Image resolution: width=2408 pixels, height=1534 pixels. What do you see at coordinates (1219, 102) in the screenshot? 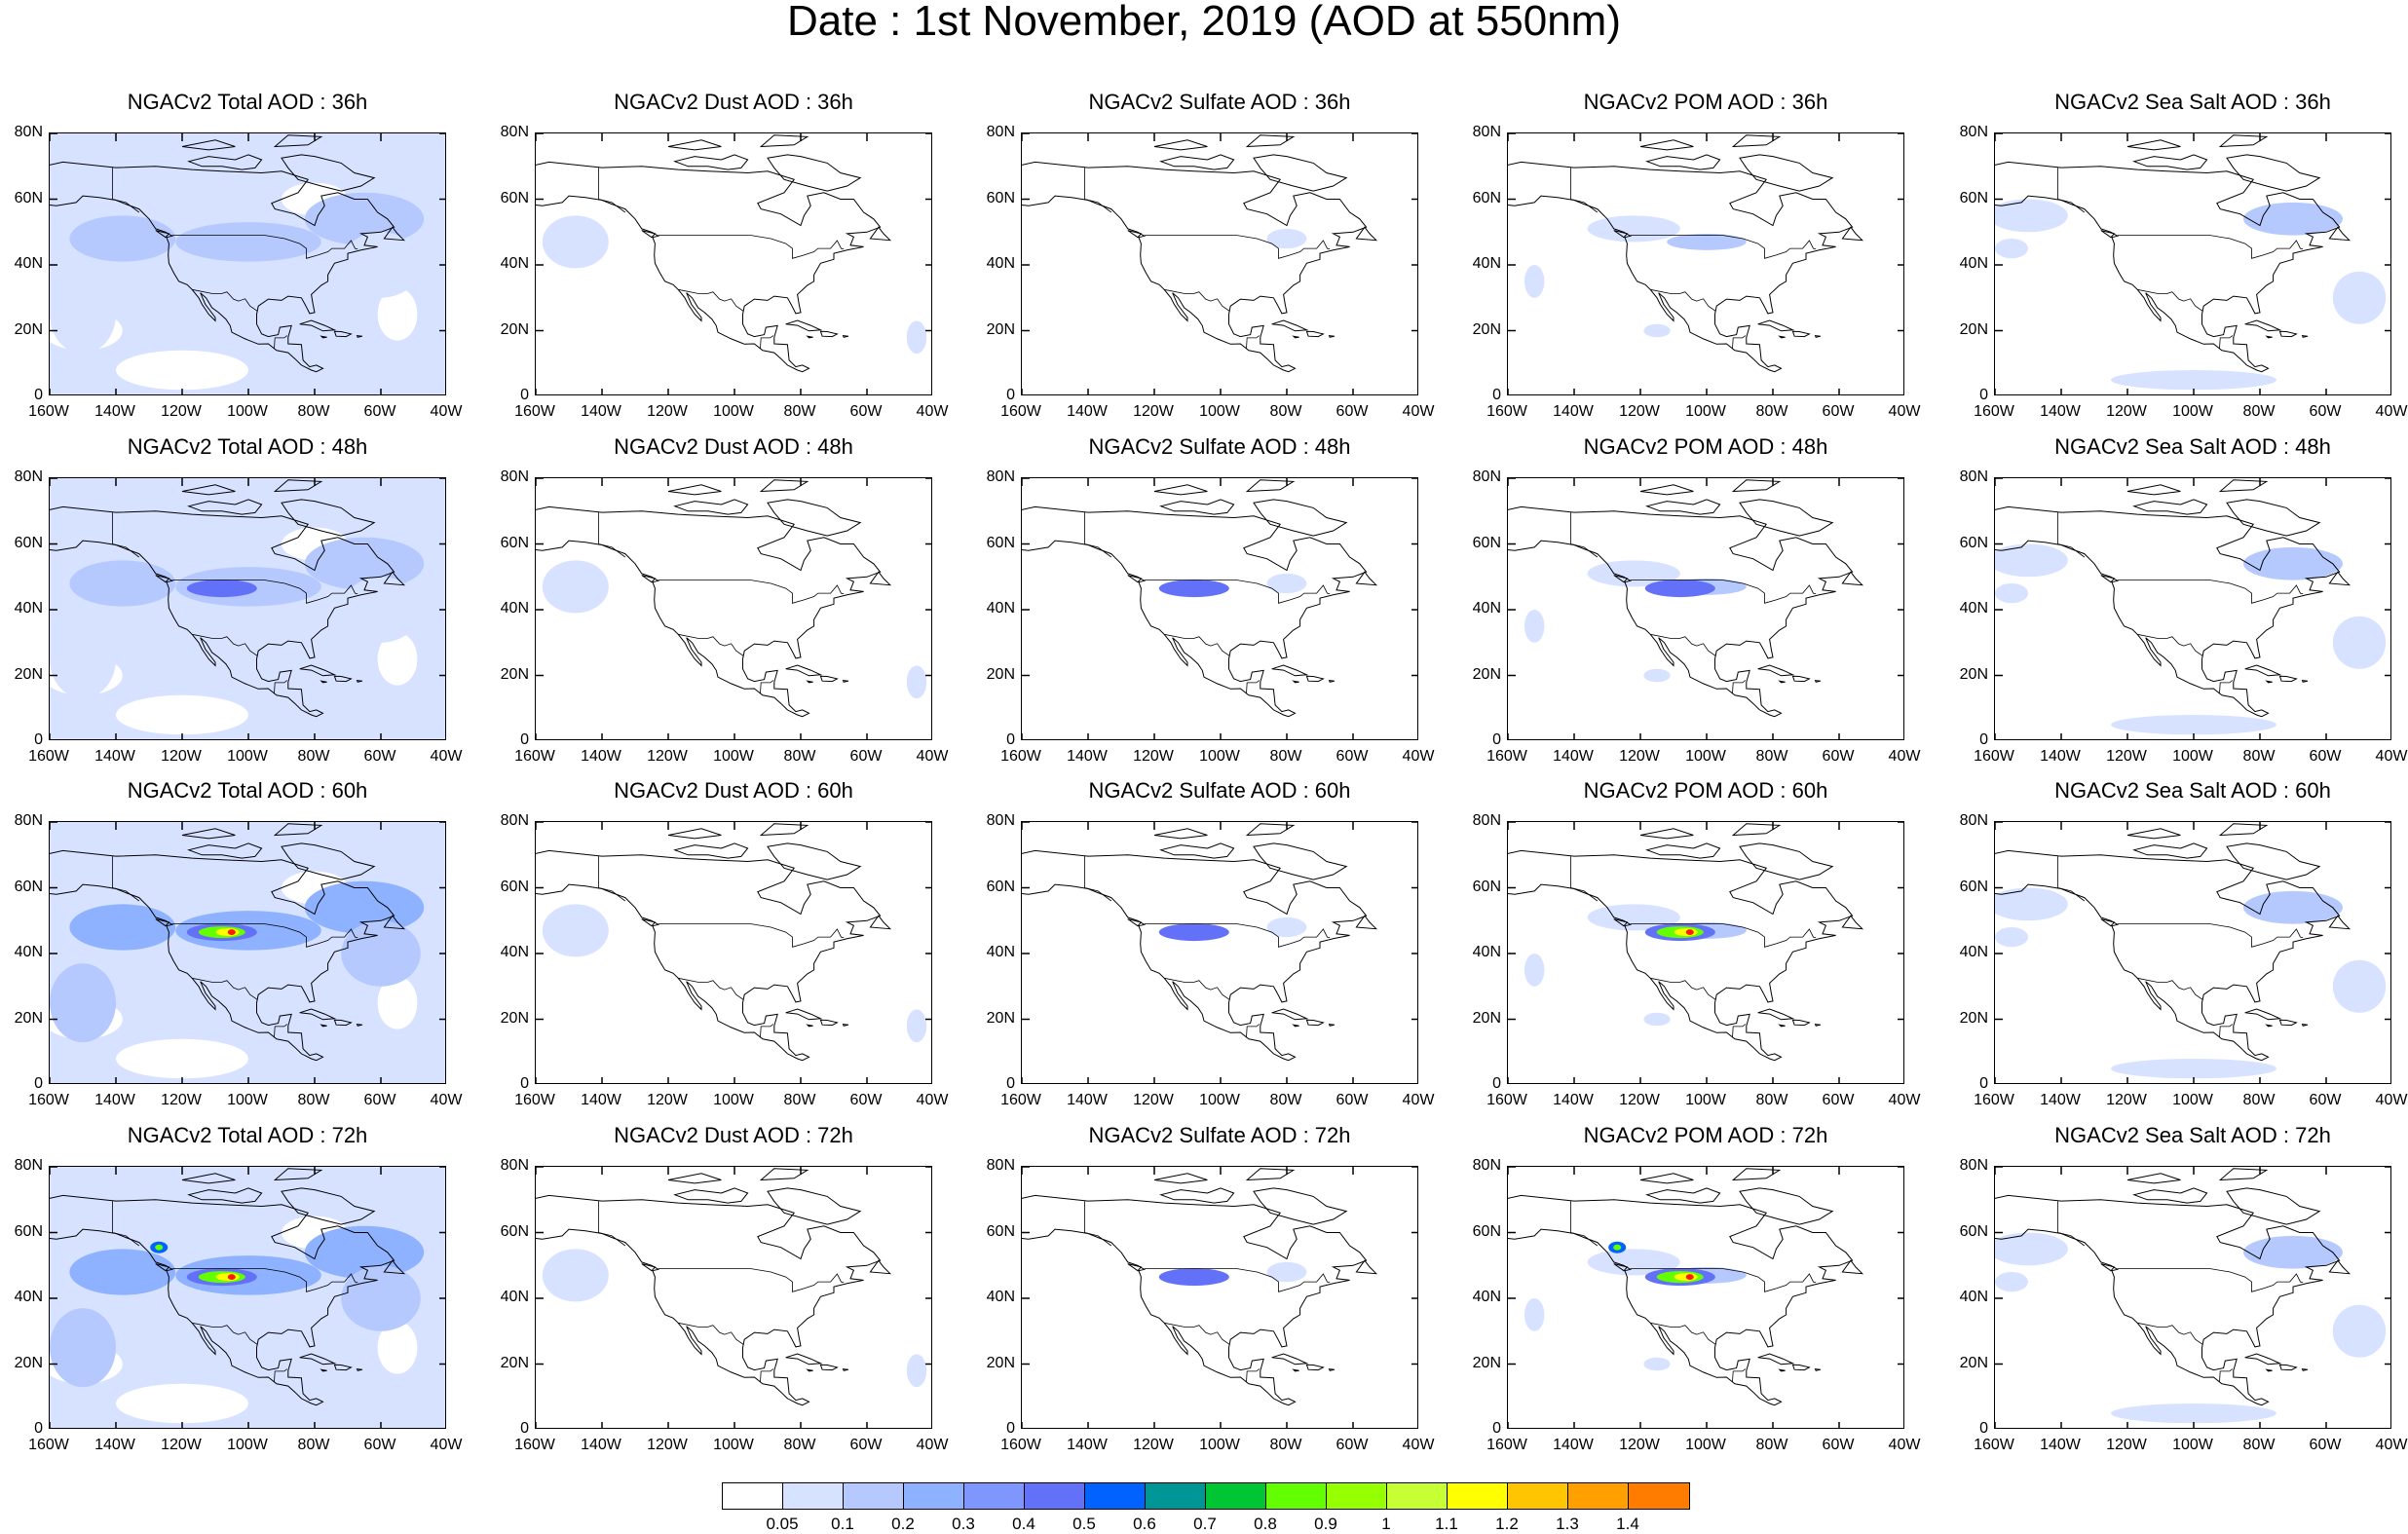
I see `panel-title: NGACv2 Sulfate AOD : 36h` at bounding box center [1219, 102].